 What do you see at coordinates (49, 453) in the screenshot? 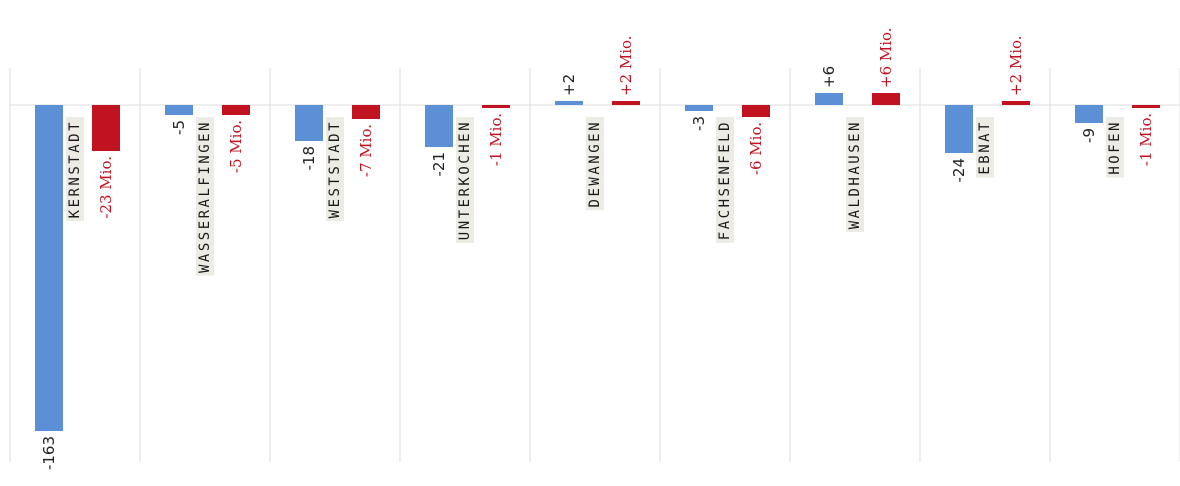
I see `blue-value-label: -163` at bounding box center [49, 453].